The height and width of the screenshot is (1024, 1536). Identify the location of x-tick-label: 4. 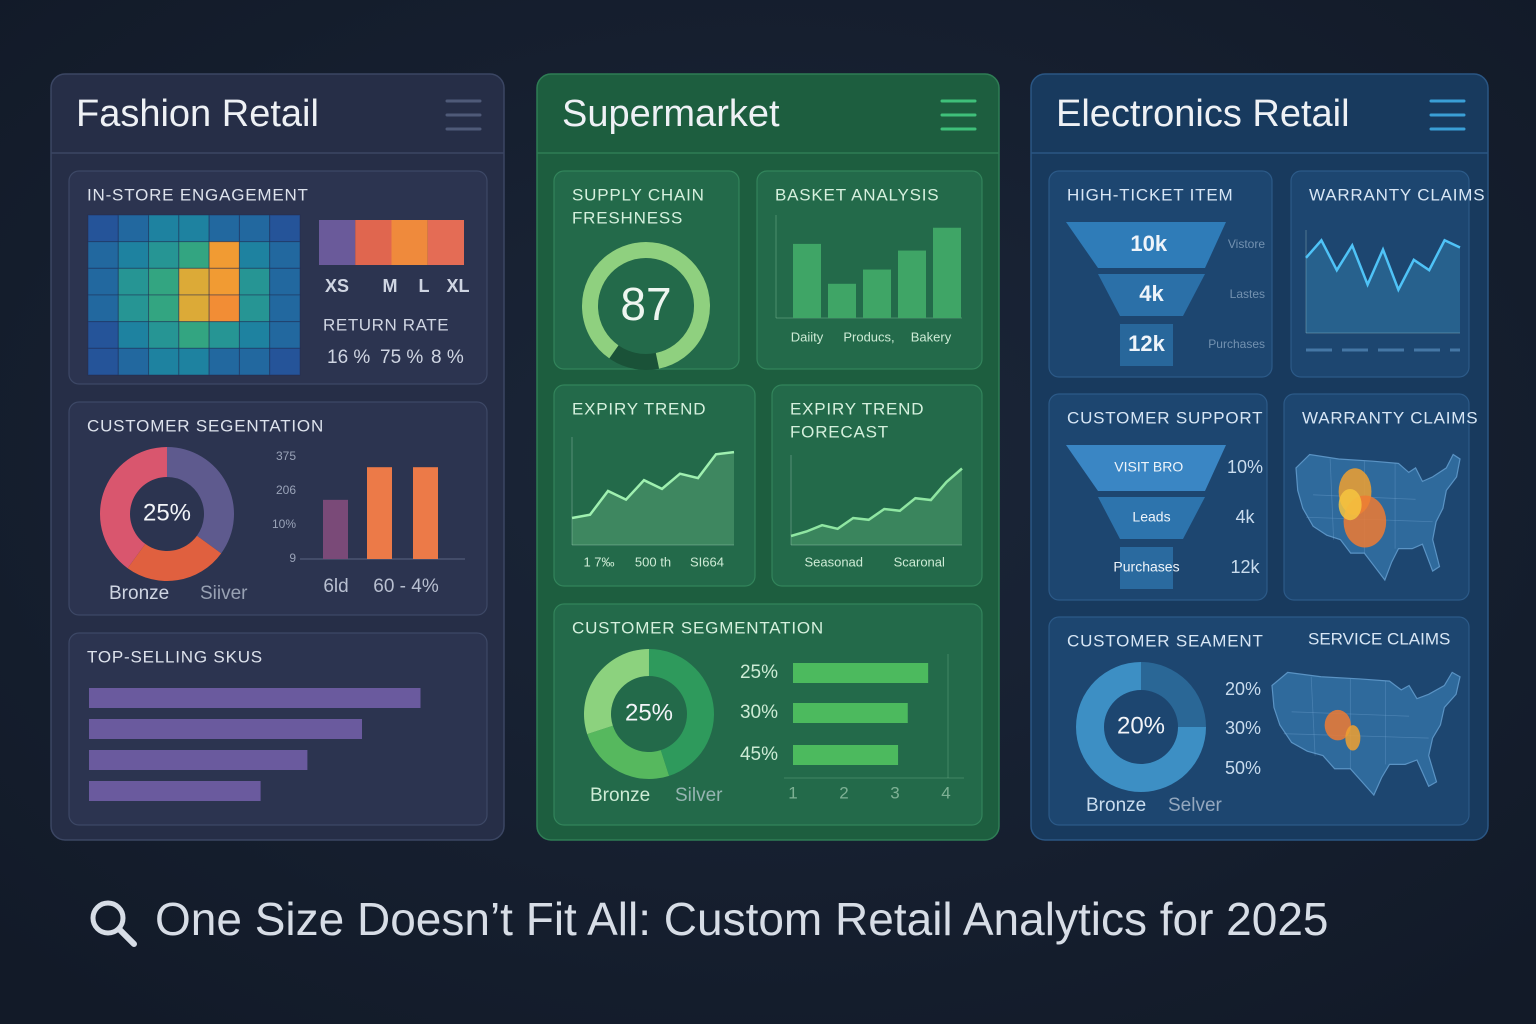
(945, 792).